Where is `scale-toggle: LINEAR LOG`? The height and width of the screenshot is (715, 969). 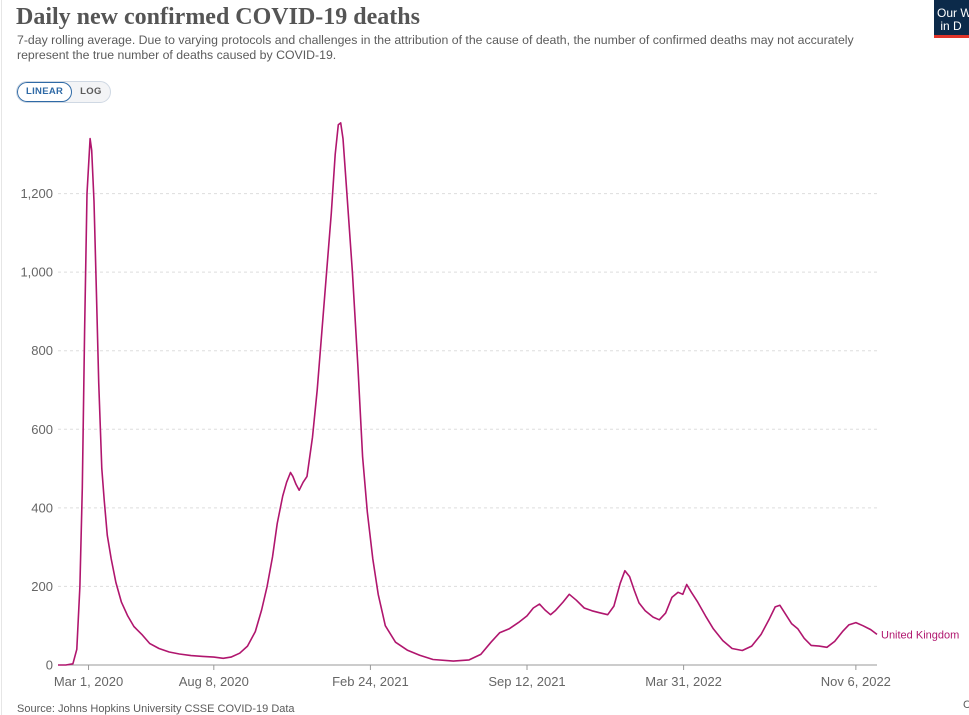
scale-toggle: LINEAR LOG is located at coordinates (63, 92).